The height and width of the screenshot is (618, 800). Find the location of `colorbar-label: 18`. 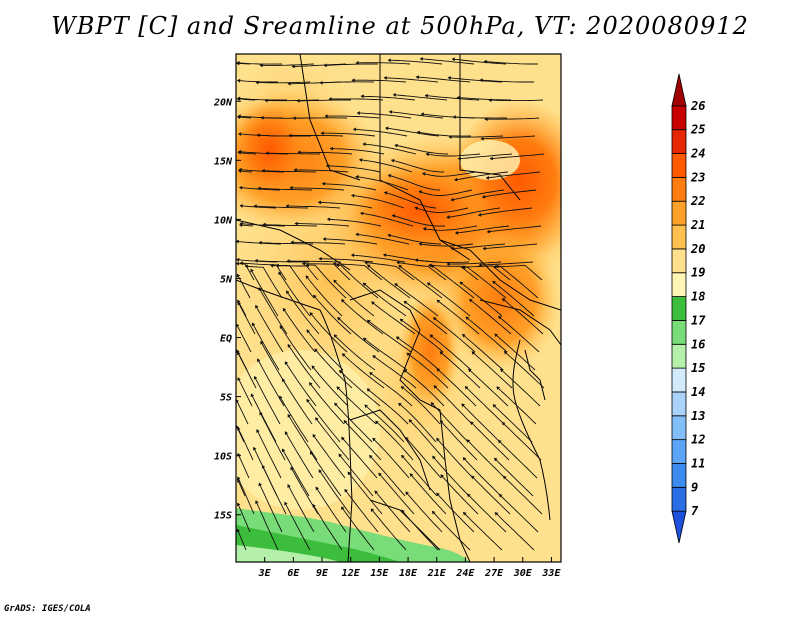

colorbar-label: 18 is located at coordinates (698, 297).